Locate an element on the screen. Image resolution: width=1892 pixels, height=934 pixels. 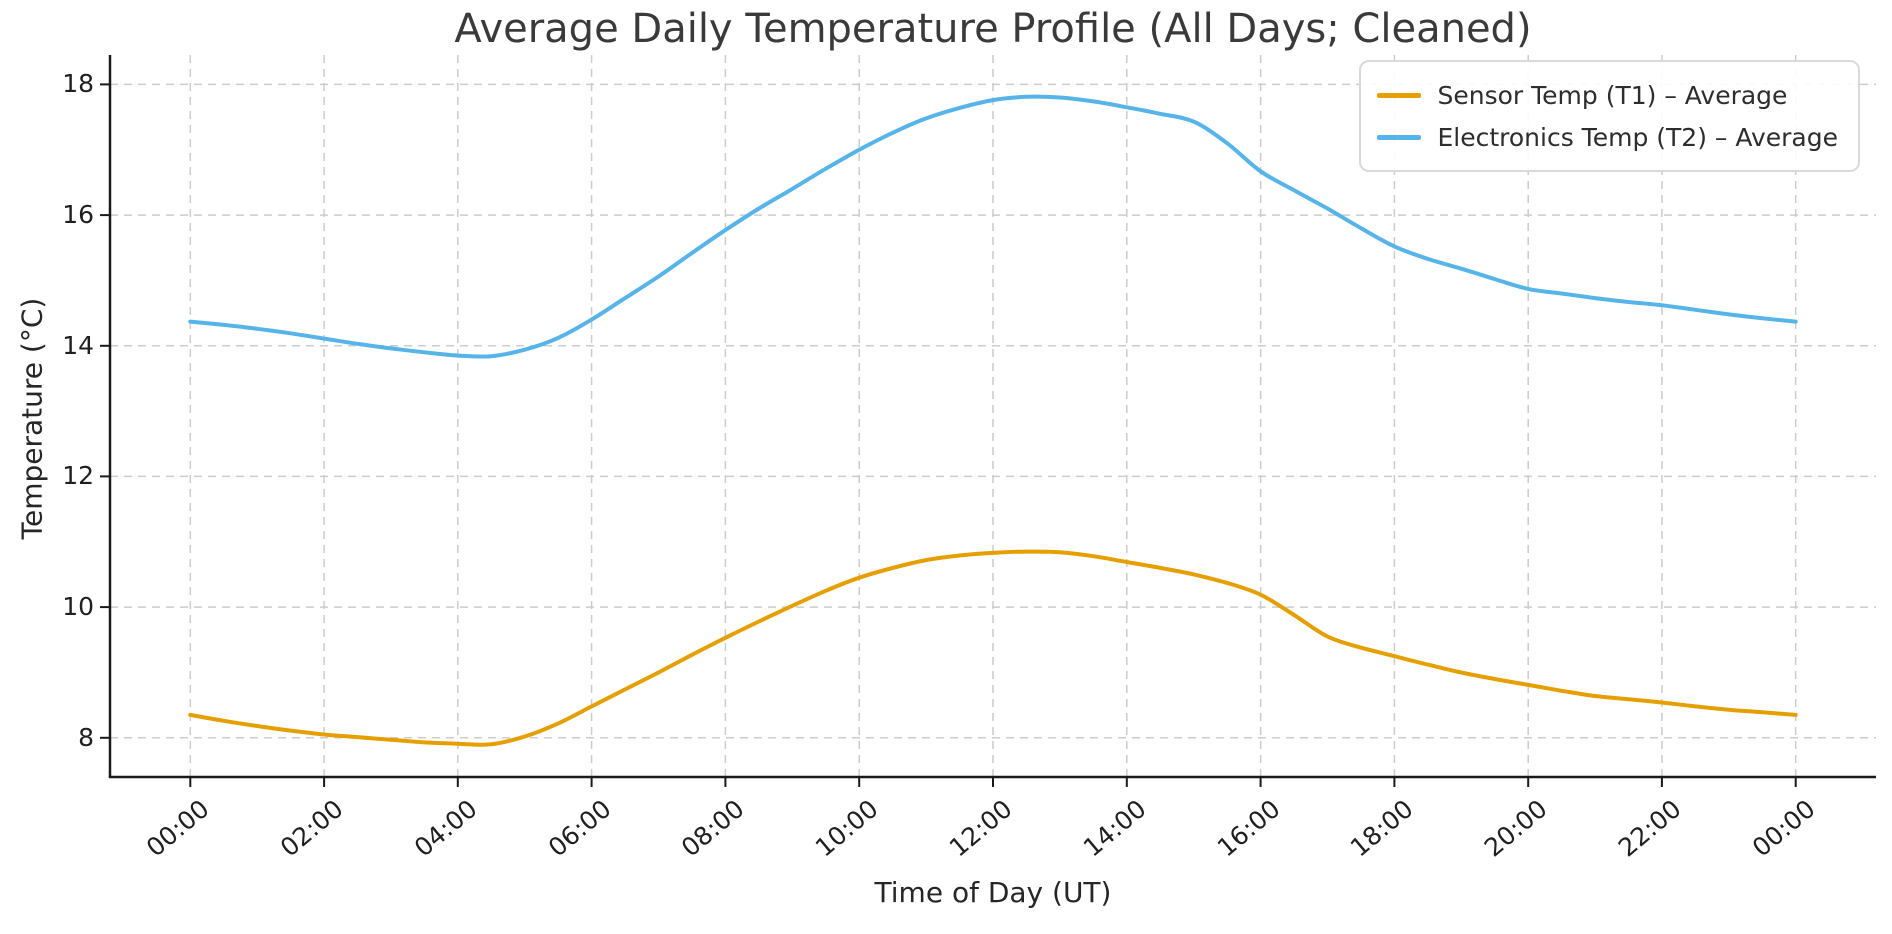
y-axis-label: Temperature (°C) is located at coordinates (32, 418).